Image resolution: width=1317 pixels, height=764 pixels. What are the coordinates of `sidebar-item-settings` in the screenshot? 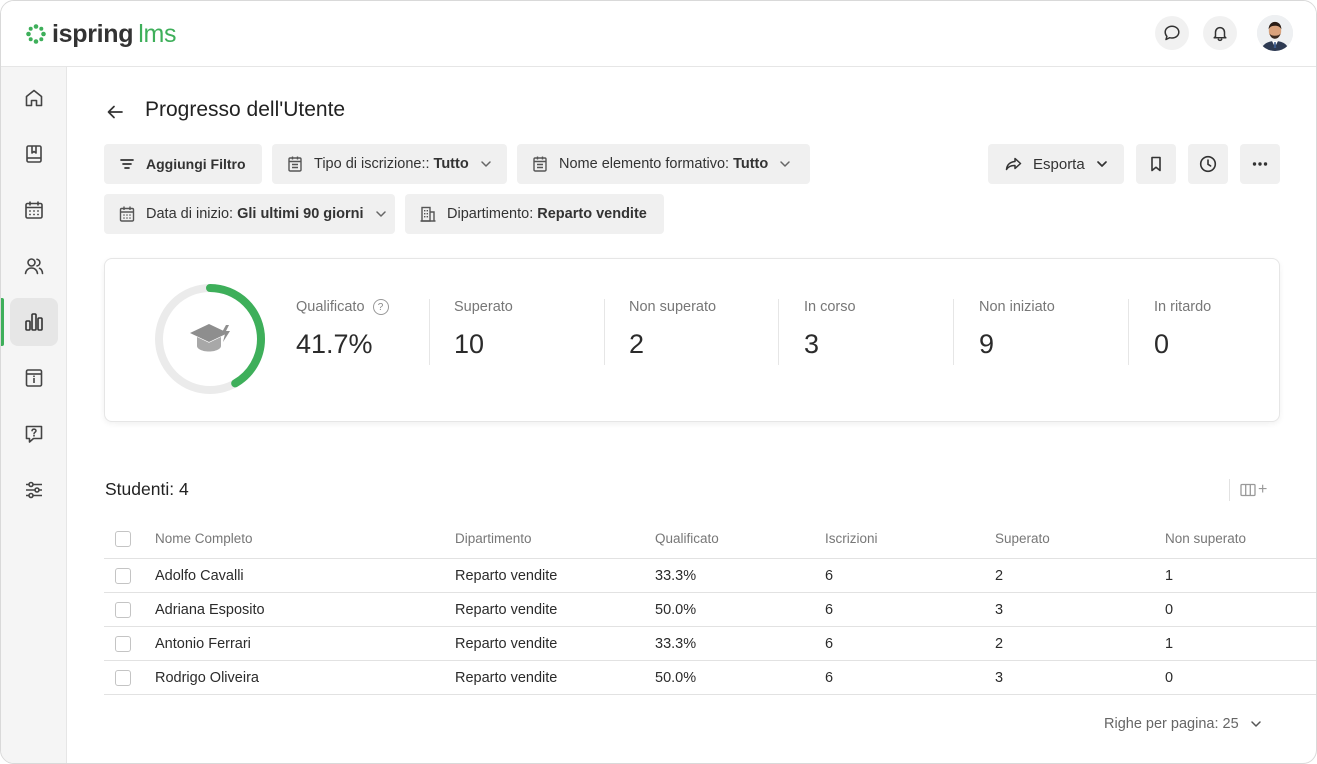 It's located at (34, 490).